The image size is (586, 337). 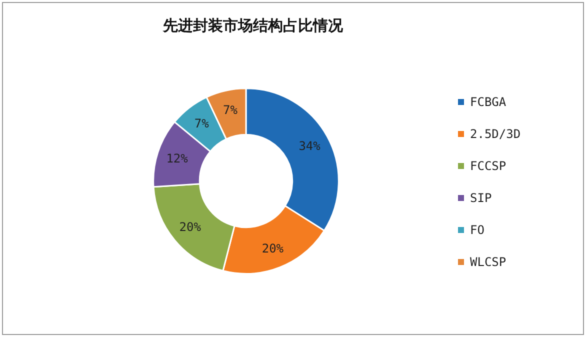 What do you see at coordinates (477, 230) in the screenshot?
I see `legend-label: FO` at bounding box center [477, 230].